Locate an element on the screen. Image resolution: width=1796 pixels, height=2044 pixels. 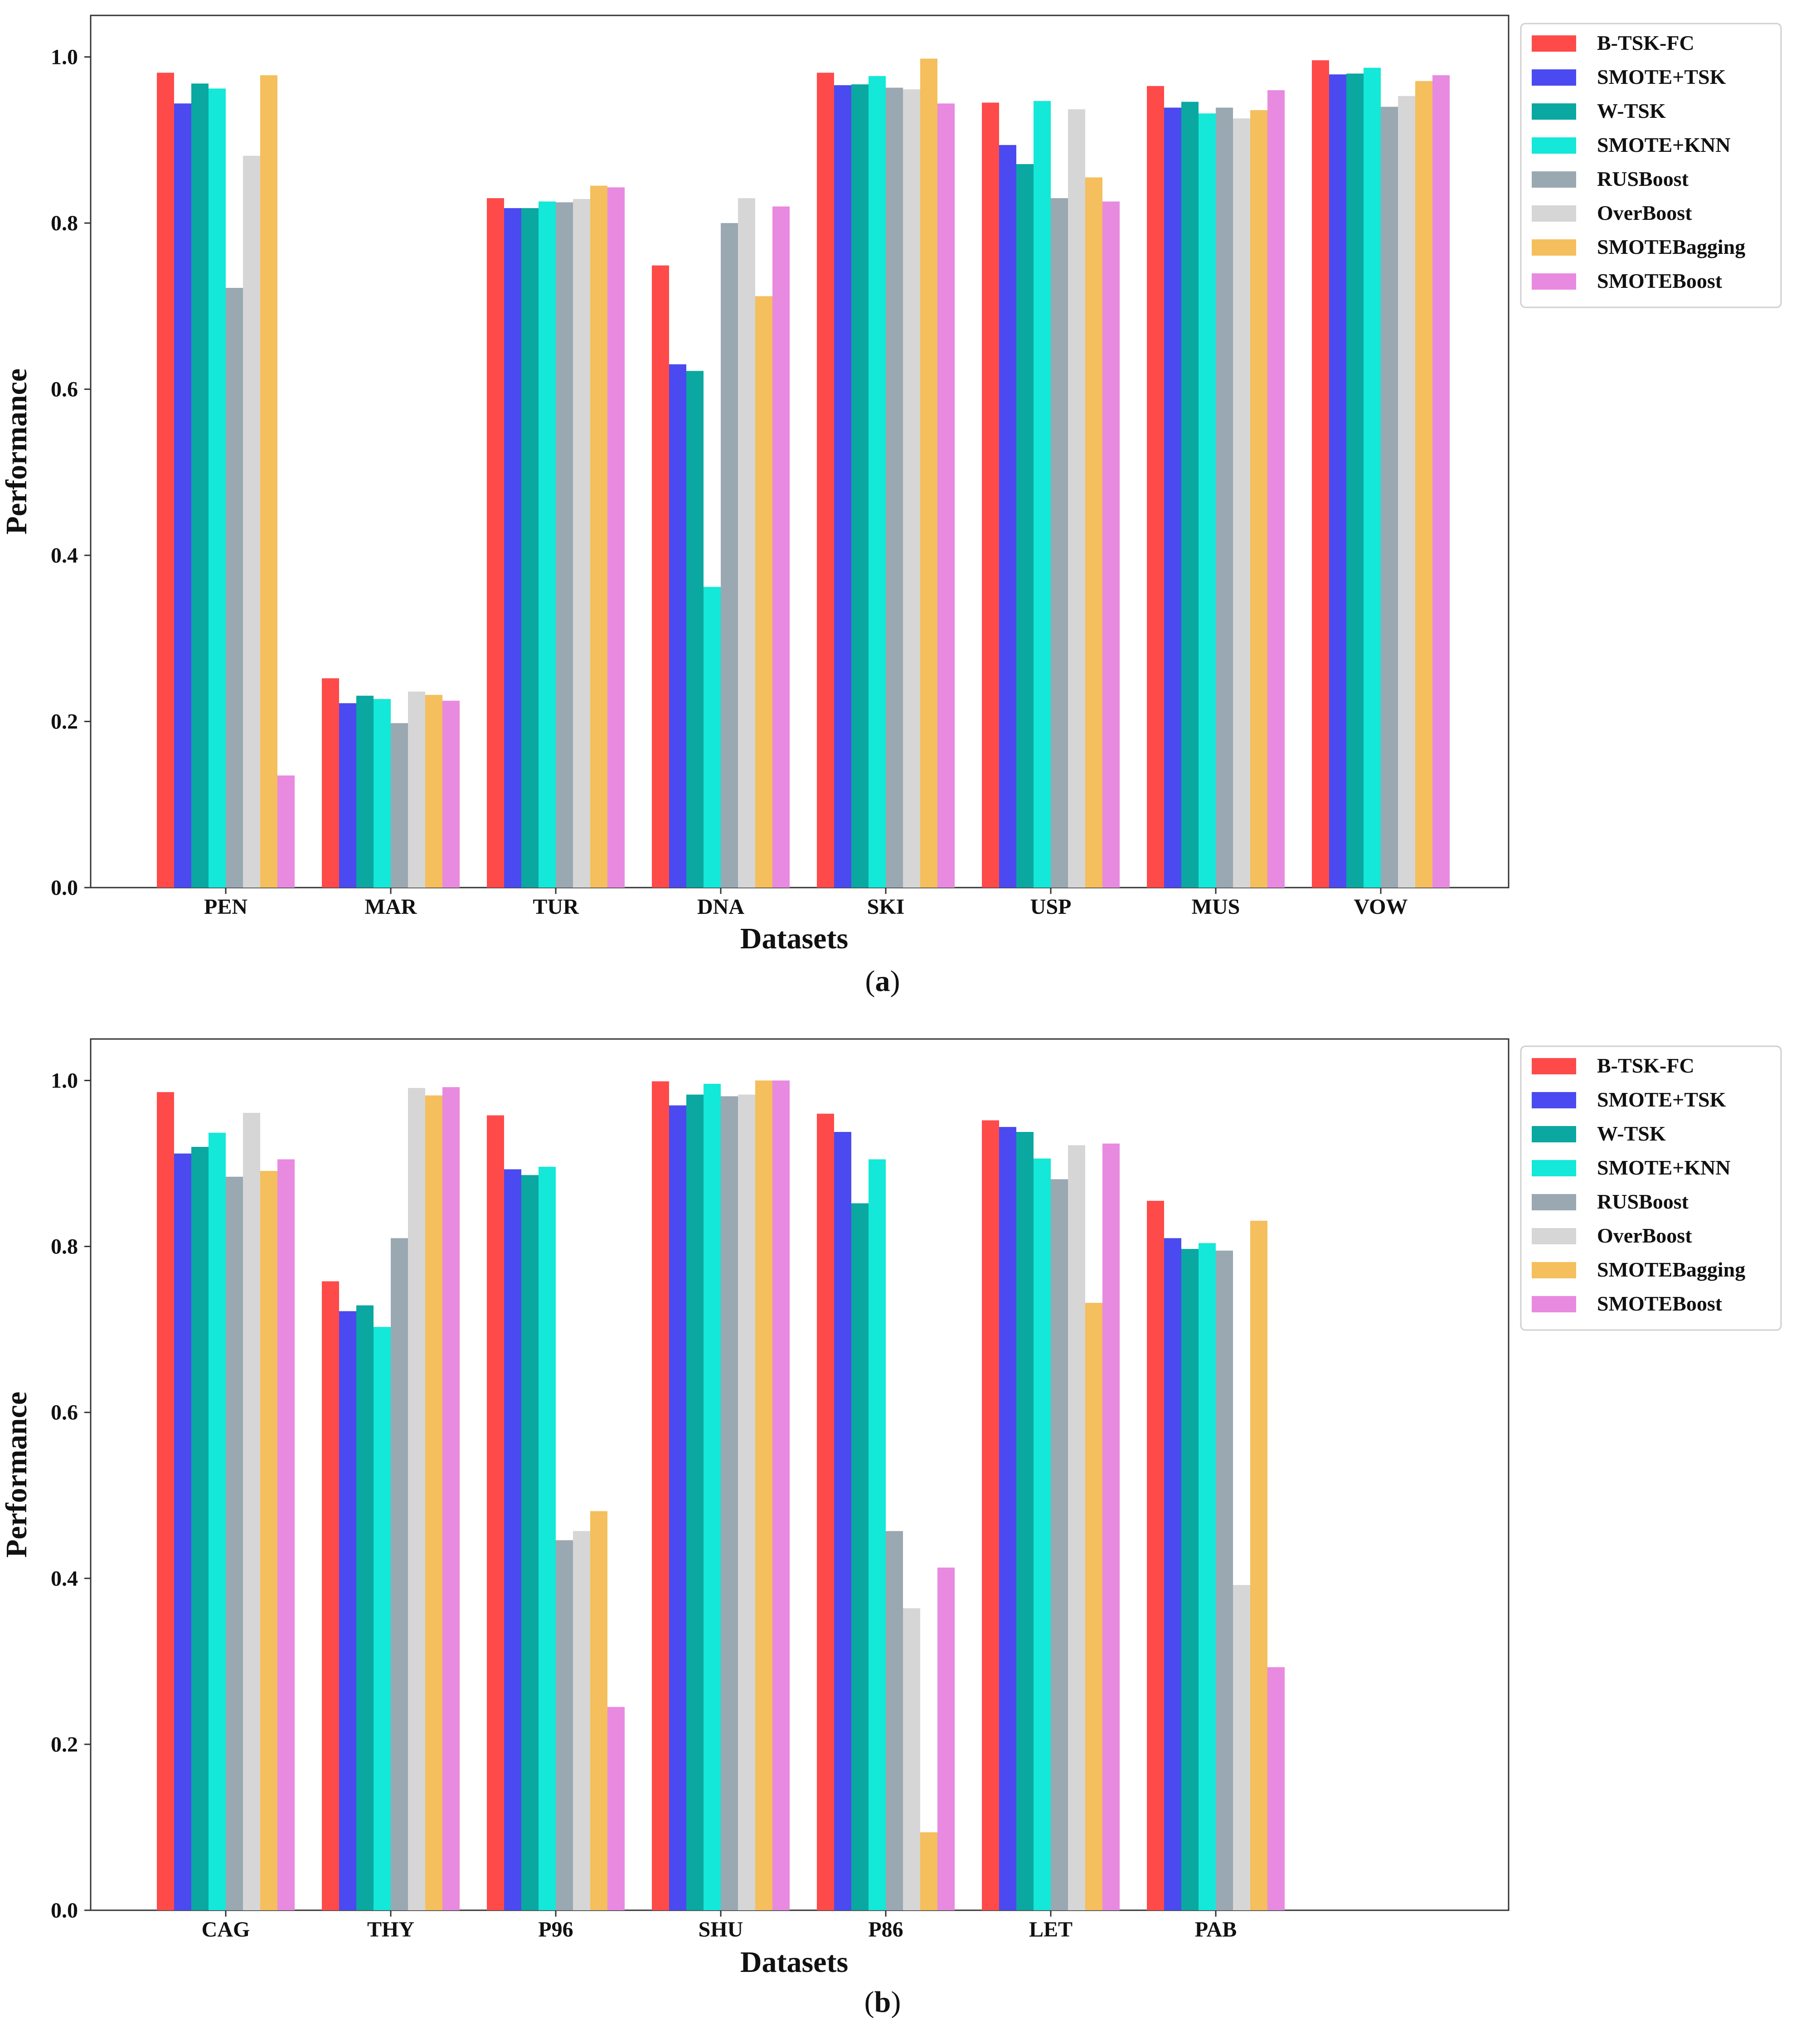
bar-group-SHU is located at coordinates (721, 1495).